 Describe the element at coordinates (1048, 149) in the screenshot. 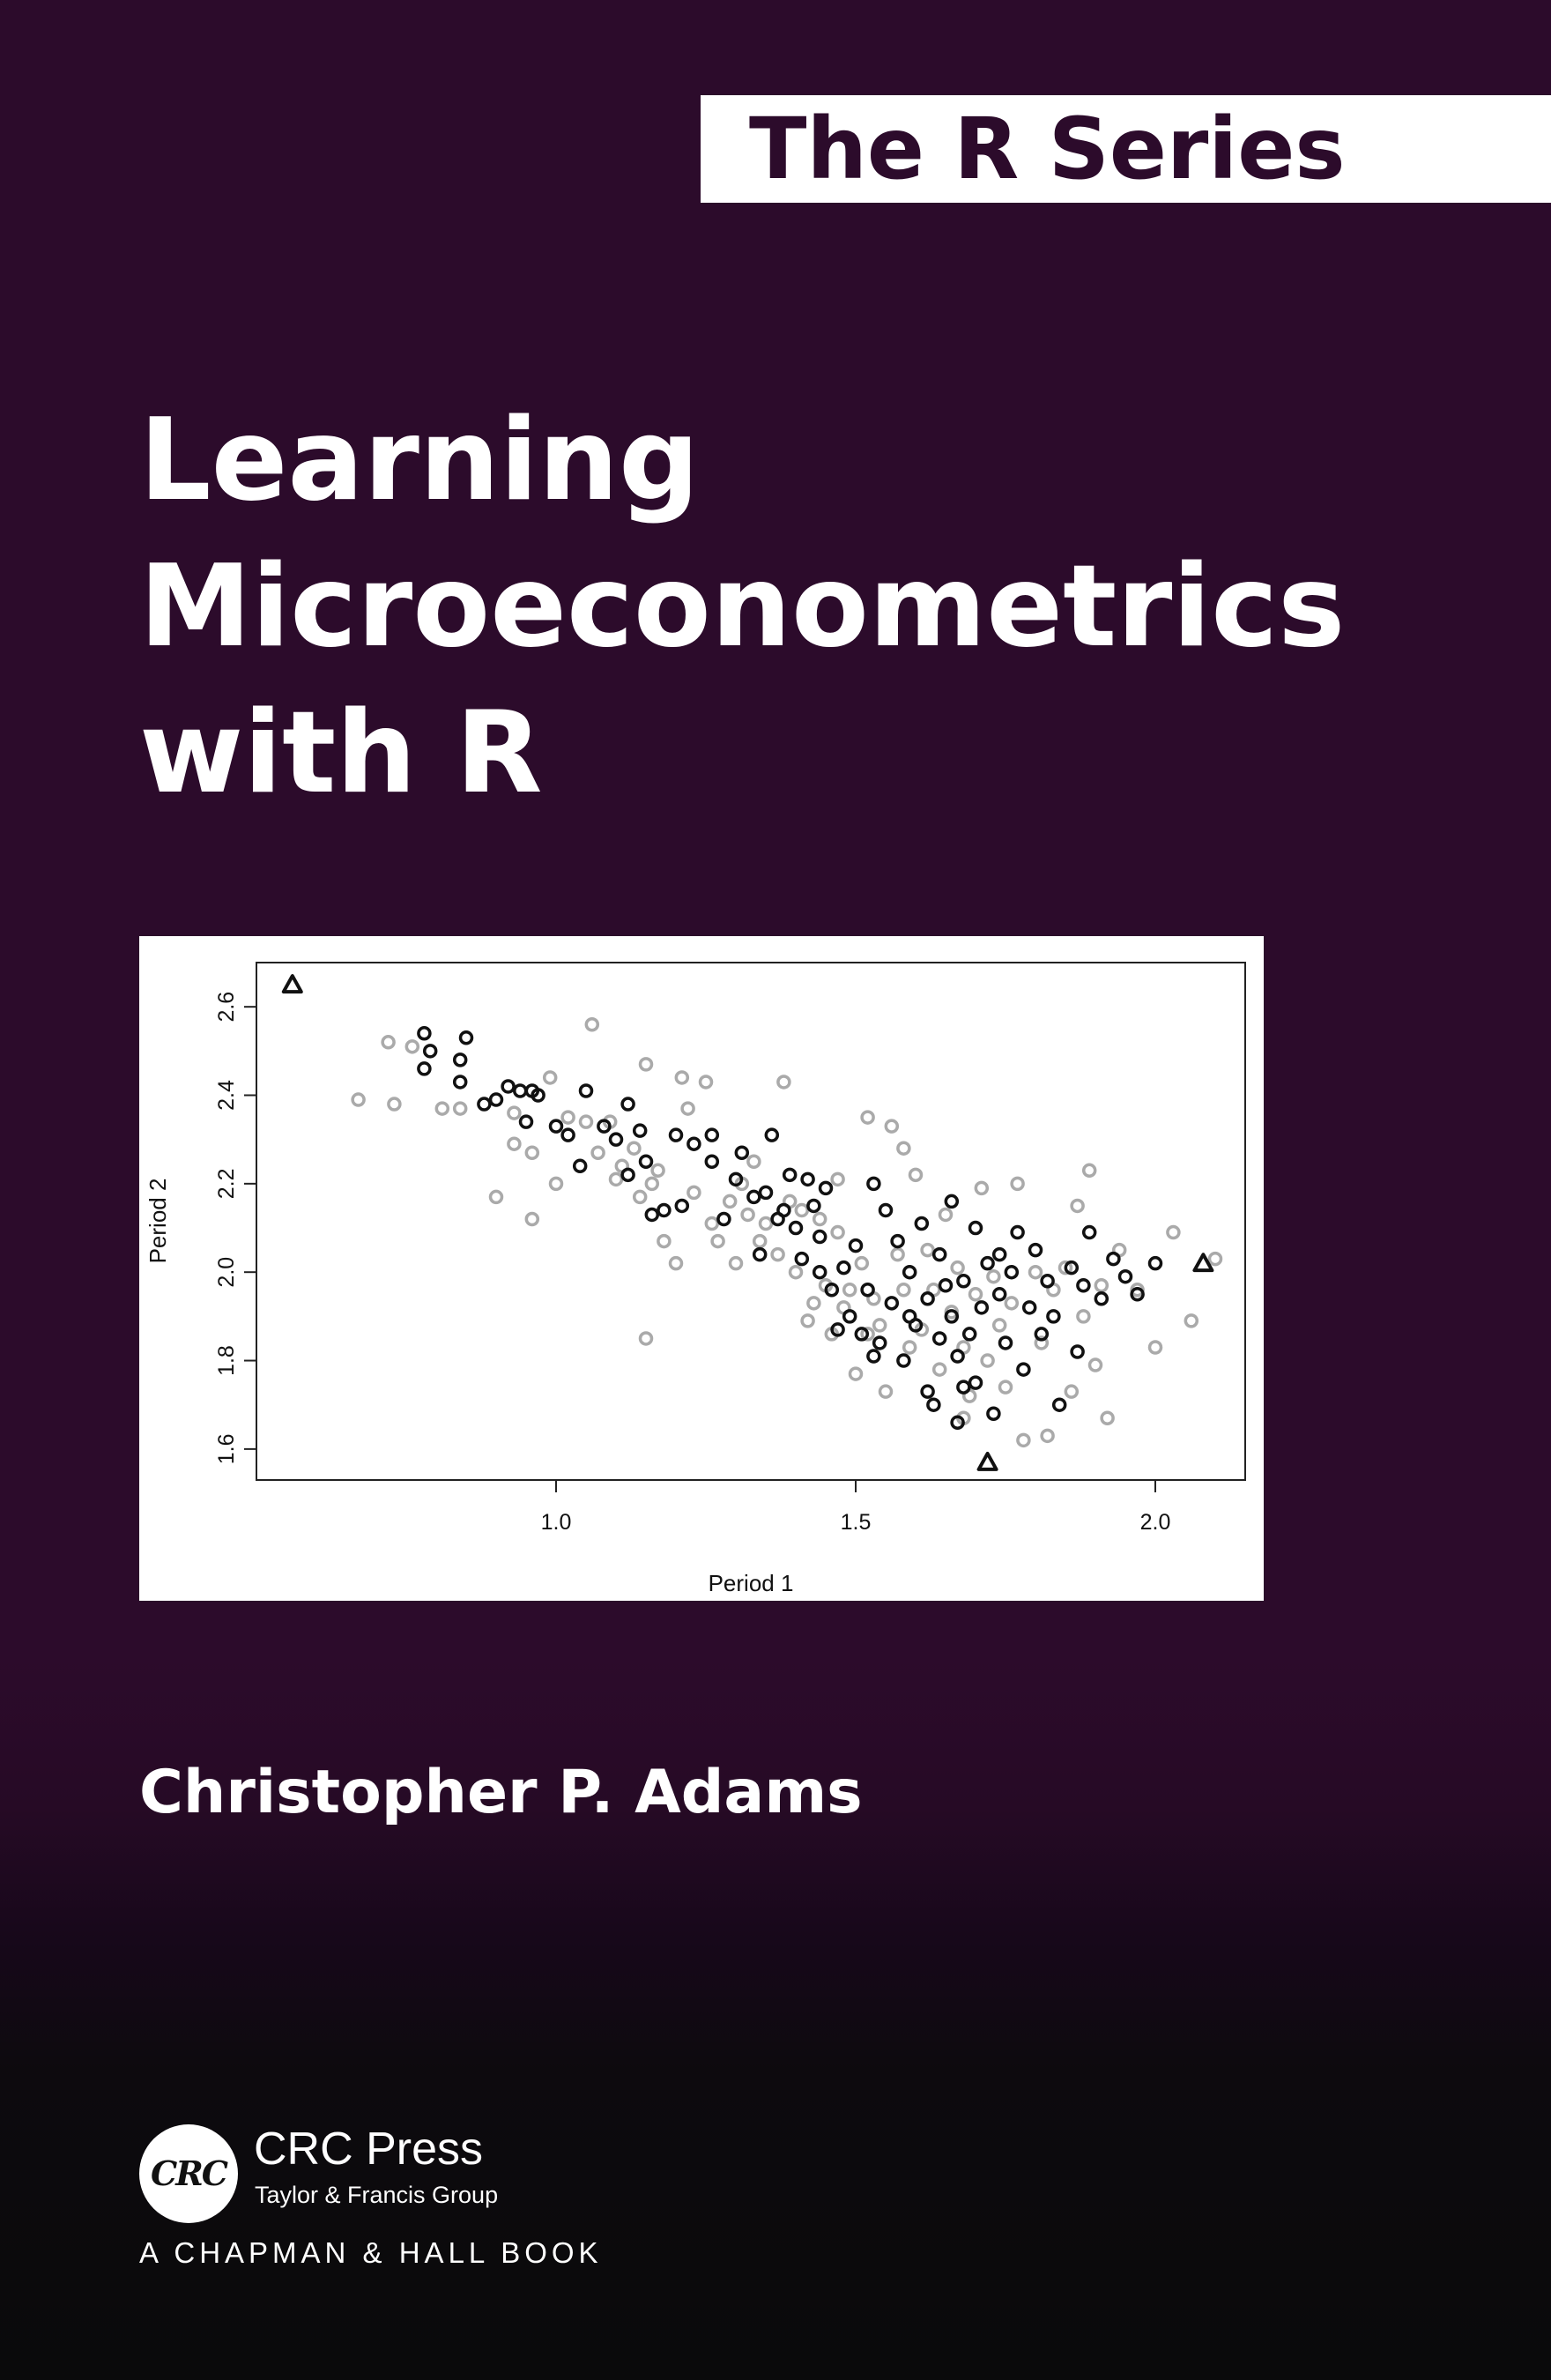

I see `series-label: The R Series` at that location.